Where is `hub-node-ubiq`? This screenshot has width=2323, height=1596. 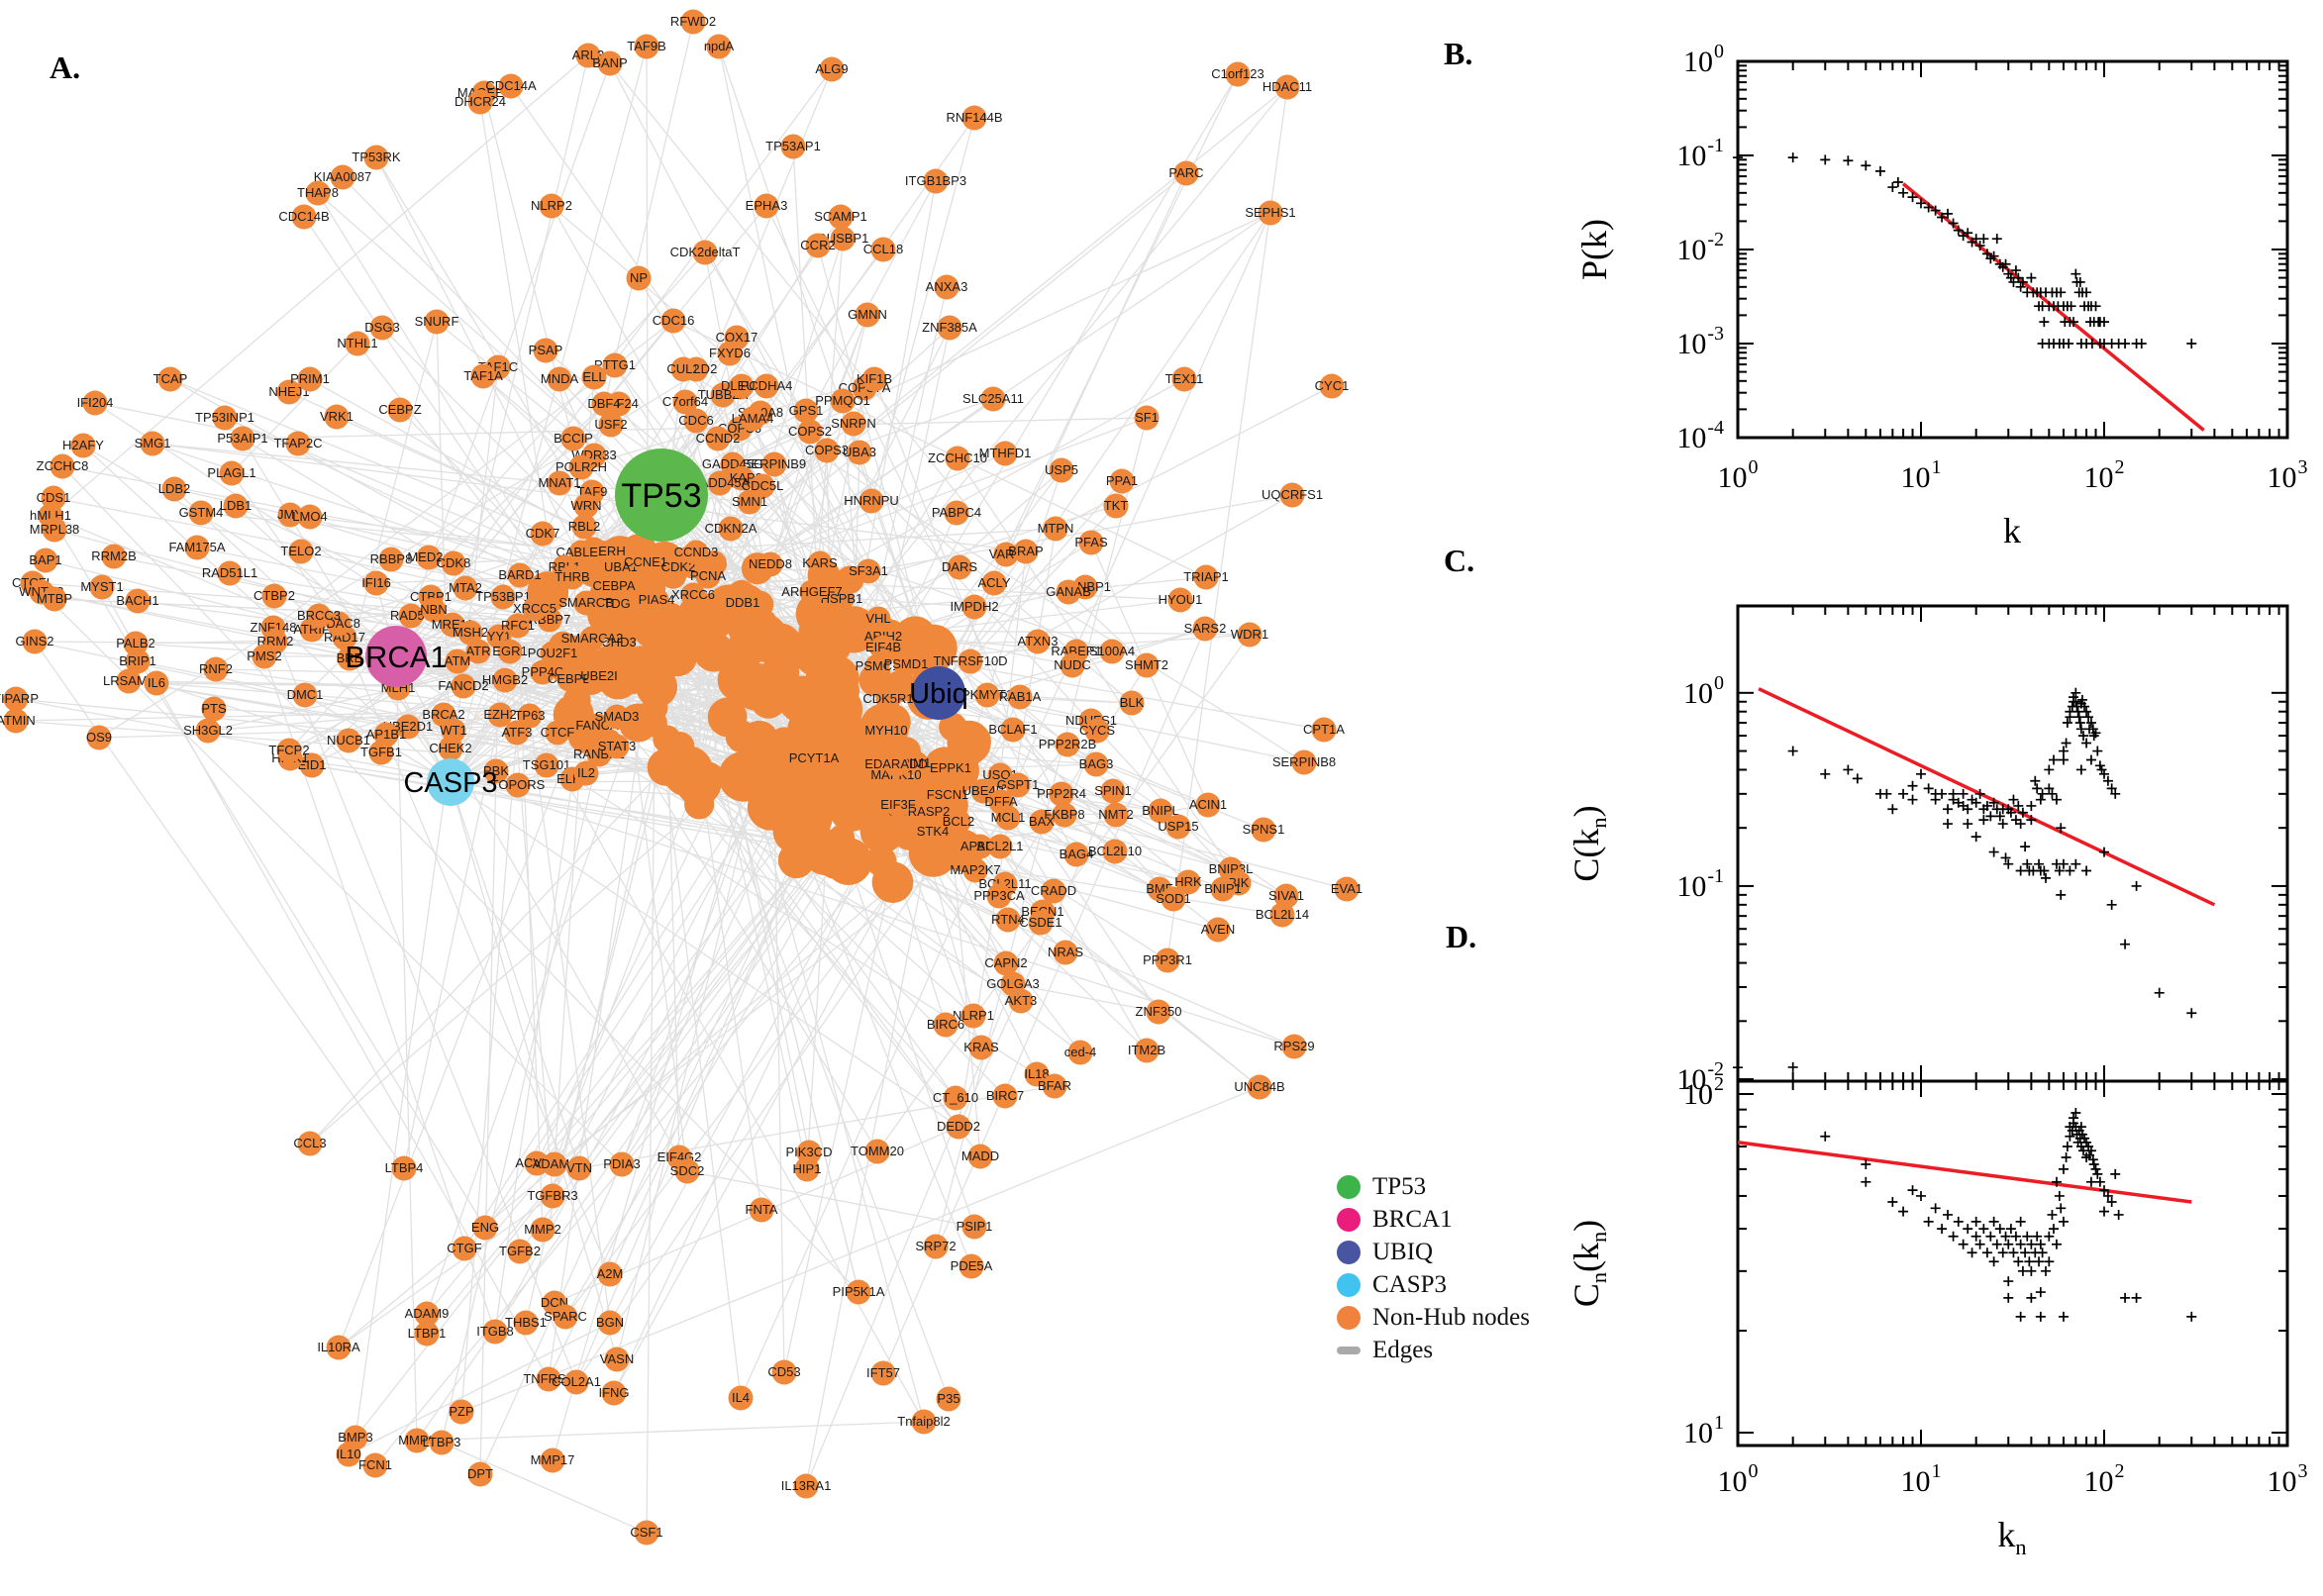 hub-node-ubiq is located at coordinates (938, 693).